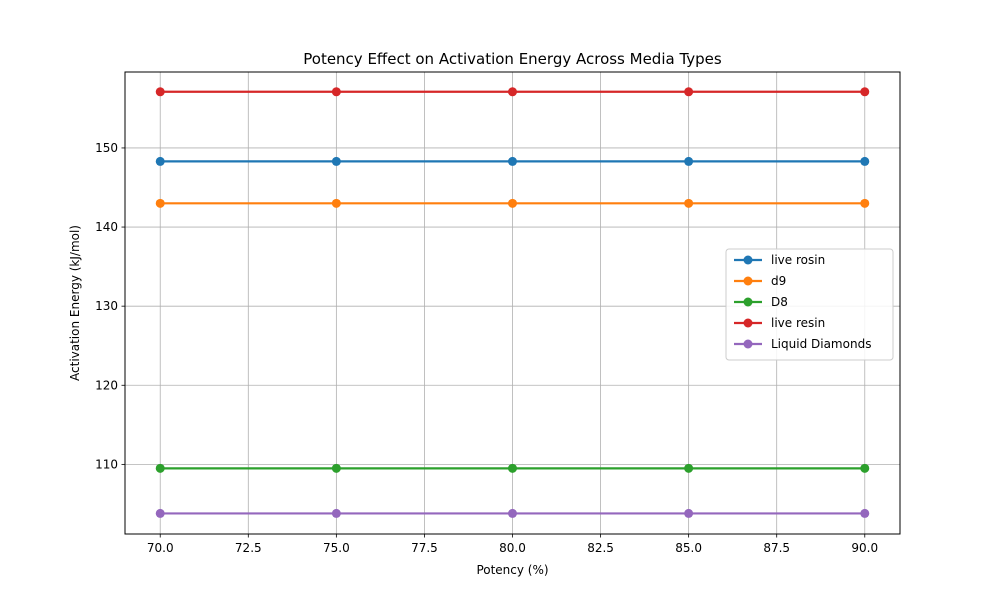 This screenshot has height=600, width=1000. Describe the element at coordinates (821, 344) in the screenshot. I see `legend-entry-label: Liquid Diamonds` at that location.